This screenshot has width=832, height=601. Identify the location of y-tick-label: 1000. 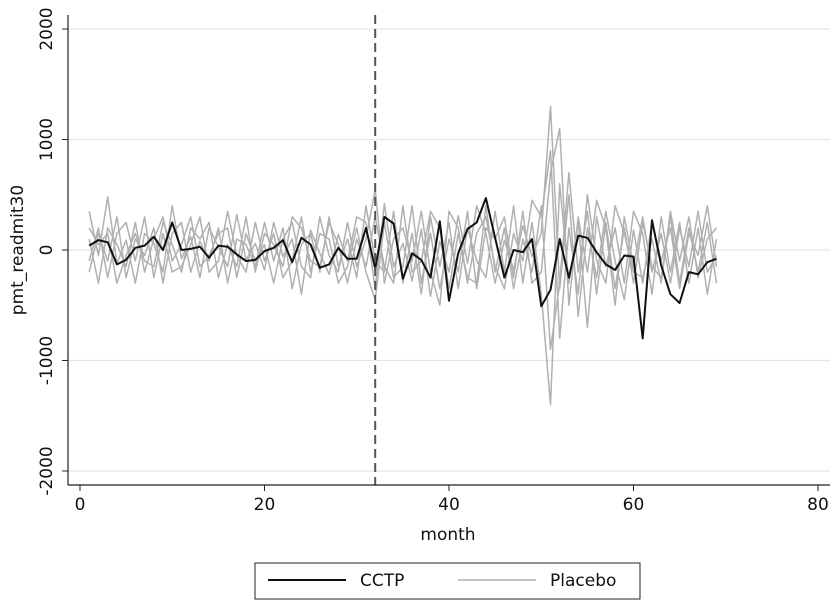
(47, 139).